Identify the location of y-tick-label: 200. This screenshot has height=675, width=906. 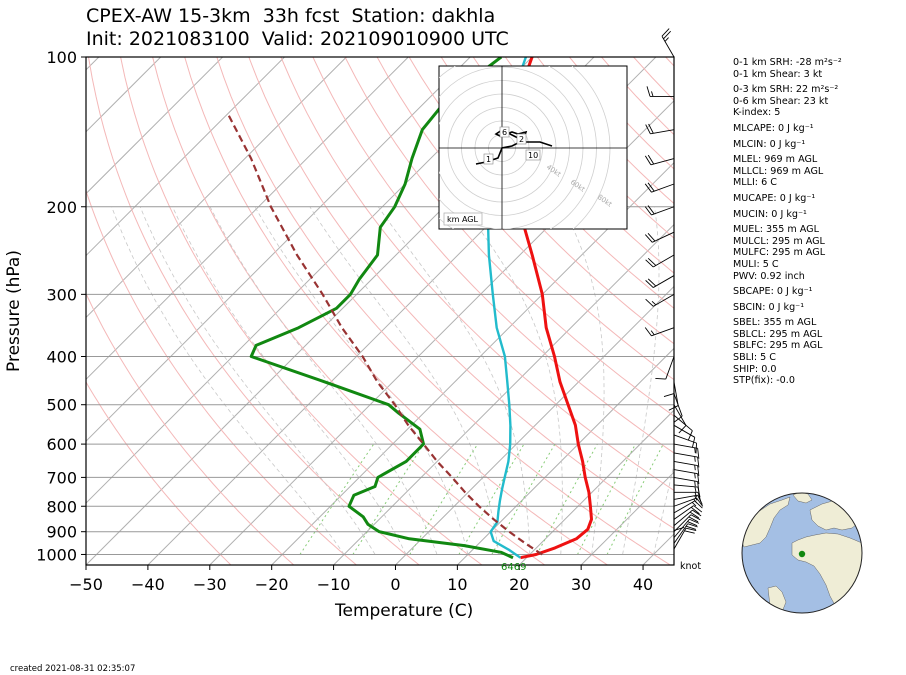
(61, 207).